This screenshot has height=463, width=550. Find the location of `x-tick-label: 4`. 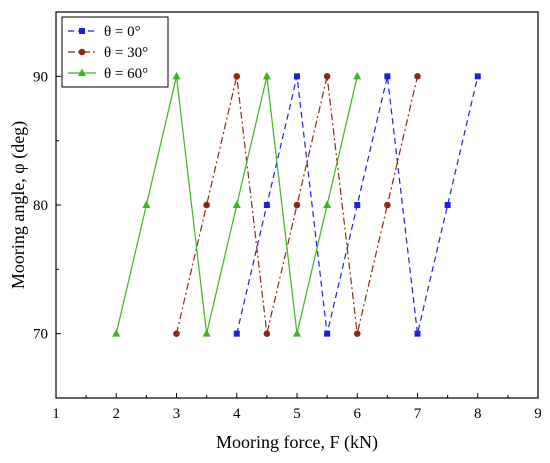

x-tick-label: 4 is located at coordinates (237, 414).